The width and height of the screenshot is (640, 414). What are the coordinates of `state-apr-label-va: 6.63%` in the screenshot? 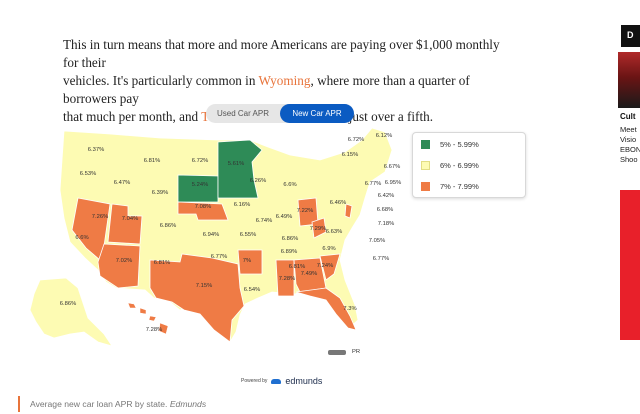 It's located at (334, 232).